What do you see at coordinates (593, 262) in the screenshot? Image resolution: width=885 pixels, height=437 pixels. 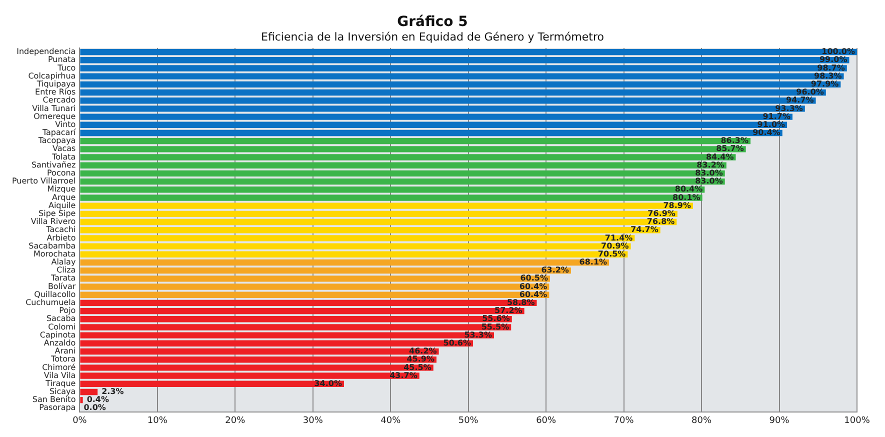 I see `data-label: 68.1%` at bounding box center [593, 262].